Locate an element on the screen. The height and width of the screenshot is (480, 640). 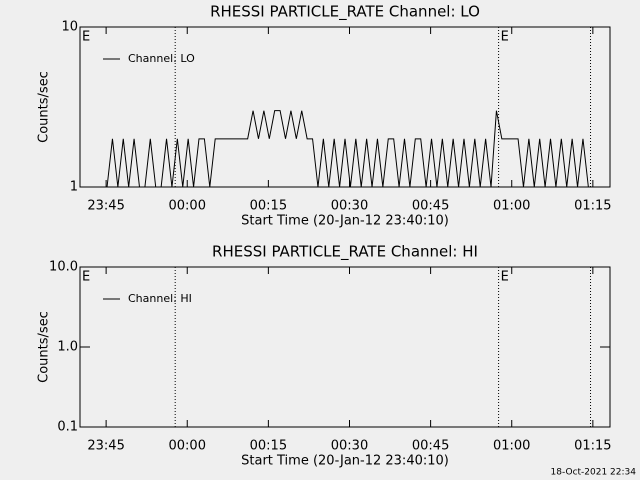
legend-label: Channel: LO is located at coordinates (161, 58).